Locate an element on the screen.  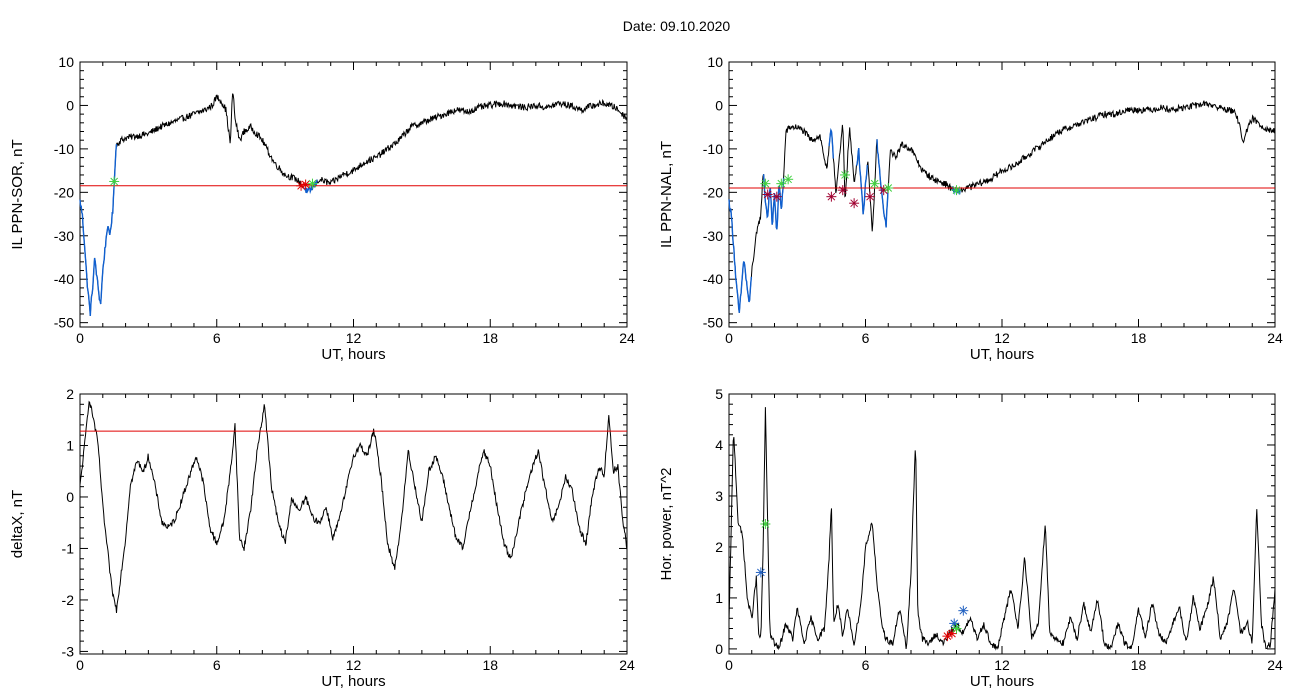
y-tick-label: 5 is located at coordinates (719, 394).